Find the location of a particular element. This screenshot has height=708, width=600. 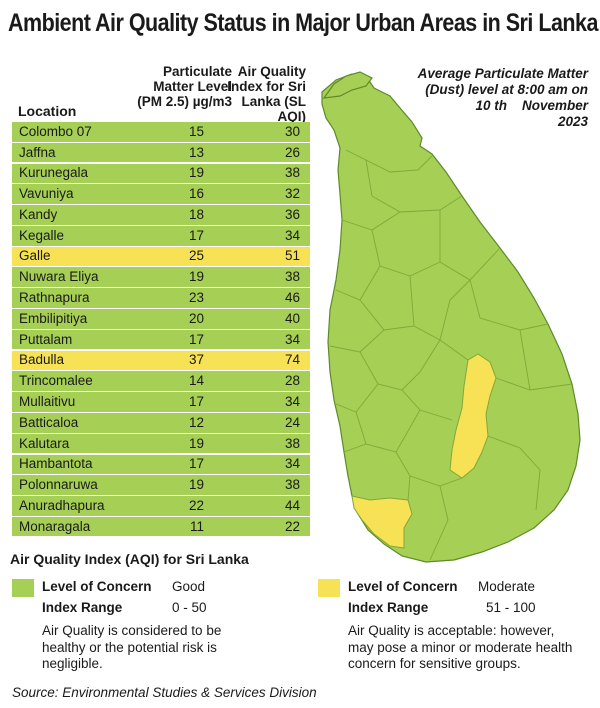

cell-pm: 18 is located at coordinates (196, 214).